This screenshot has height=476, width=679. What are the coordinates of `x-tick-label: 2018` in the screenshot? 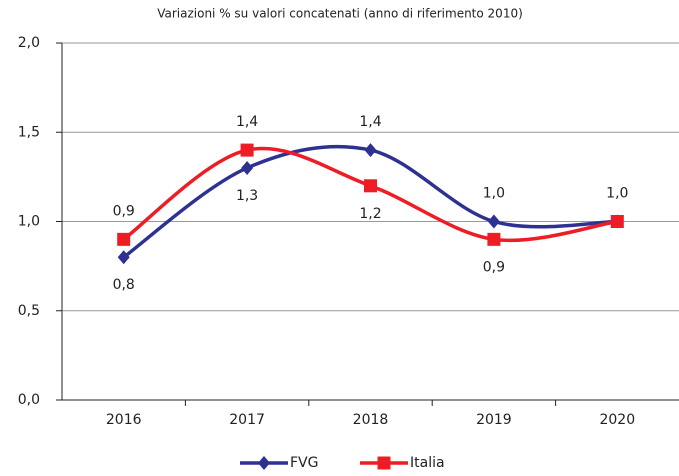 It's located at (371, 420).